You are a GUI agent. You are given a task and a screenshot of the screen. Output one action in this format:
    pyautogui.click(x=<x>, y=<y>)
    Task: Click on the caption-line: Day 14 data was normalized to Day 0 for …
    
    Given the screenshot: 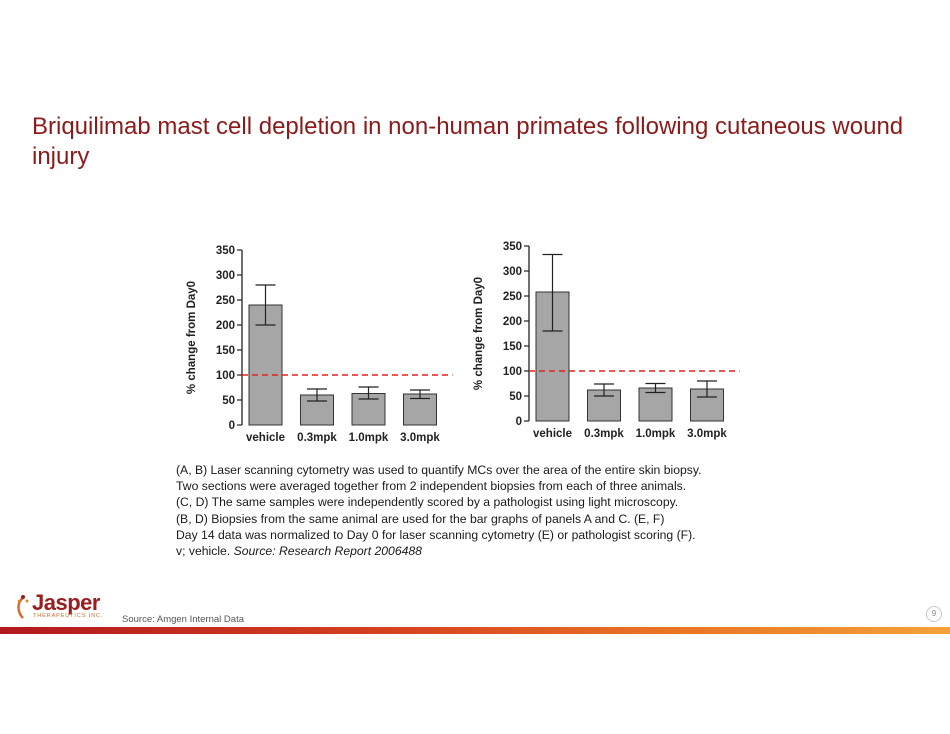 What is the action you would take?
    pyautogui.click(x=436, y=534)
    